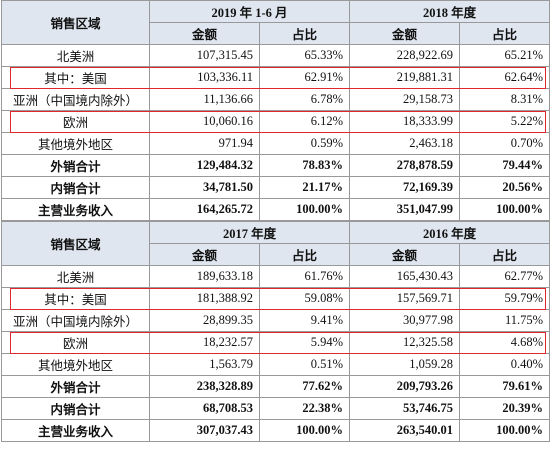  Describe the element at coordinates (204, 209) in the screenshot. I see `value-cell: 164,265.72` at that location.